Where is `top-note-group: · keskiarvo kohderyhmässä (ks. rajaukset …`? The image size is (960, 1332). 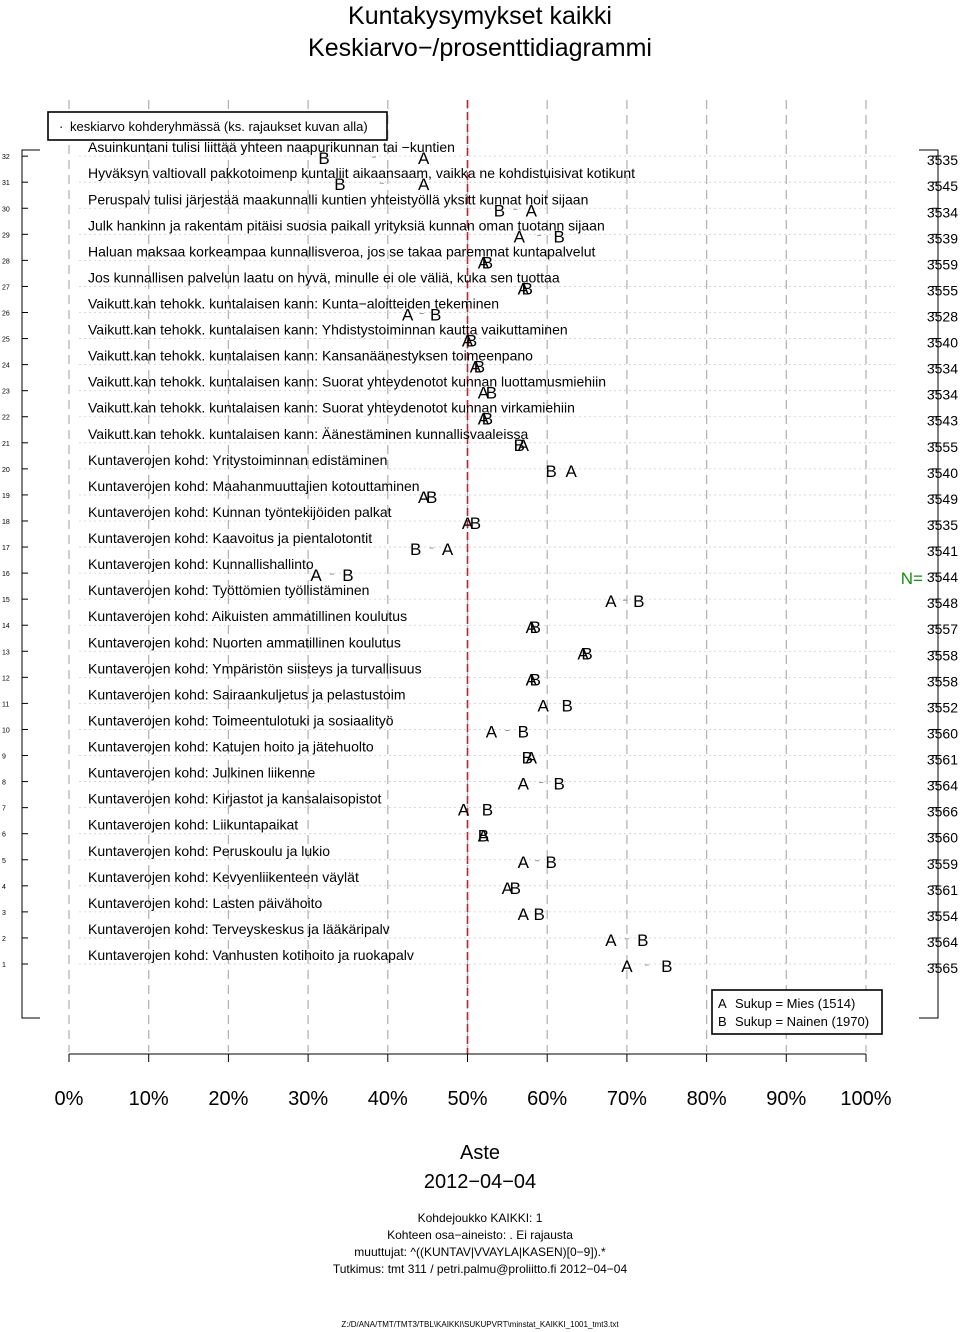 top-note-group: · keskiarvo kohderyhmässä (ks. rajaukset … is located at coordinates (217, 126).